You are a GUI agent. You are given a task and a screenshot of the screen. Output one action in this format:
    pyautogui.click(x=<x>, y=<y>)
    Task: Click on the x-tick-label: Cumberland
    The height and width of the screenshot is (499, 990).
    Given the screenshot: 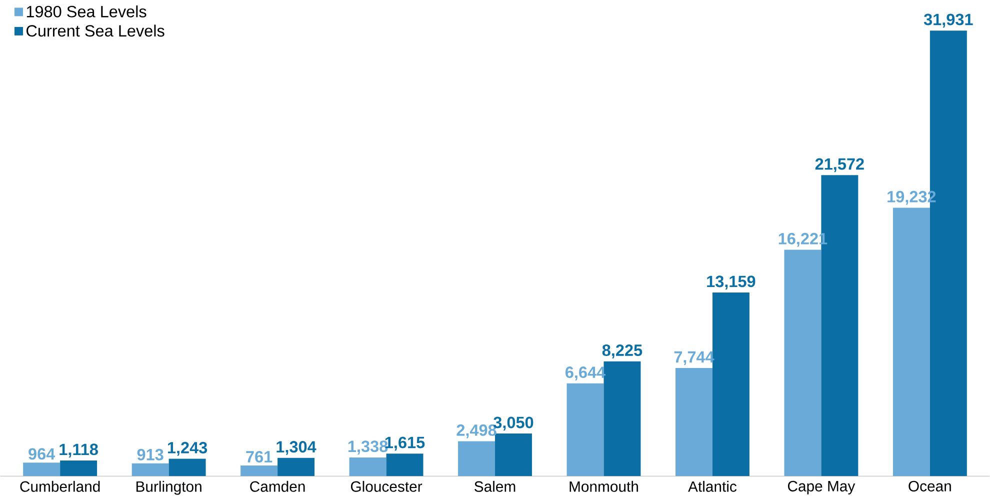 What is the action you would take?
    pyautogui.click(x=60, y=486)
    